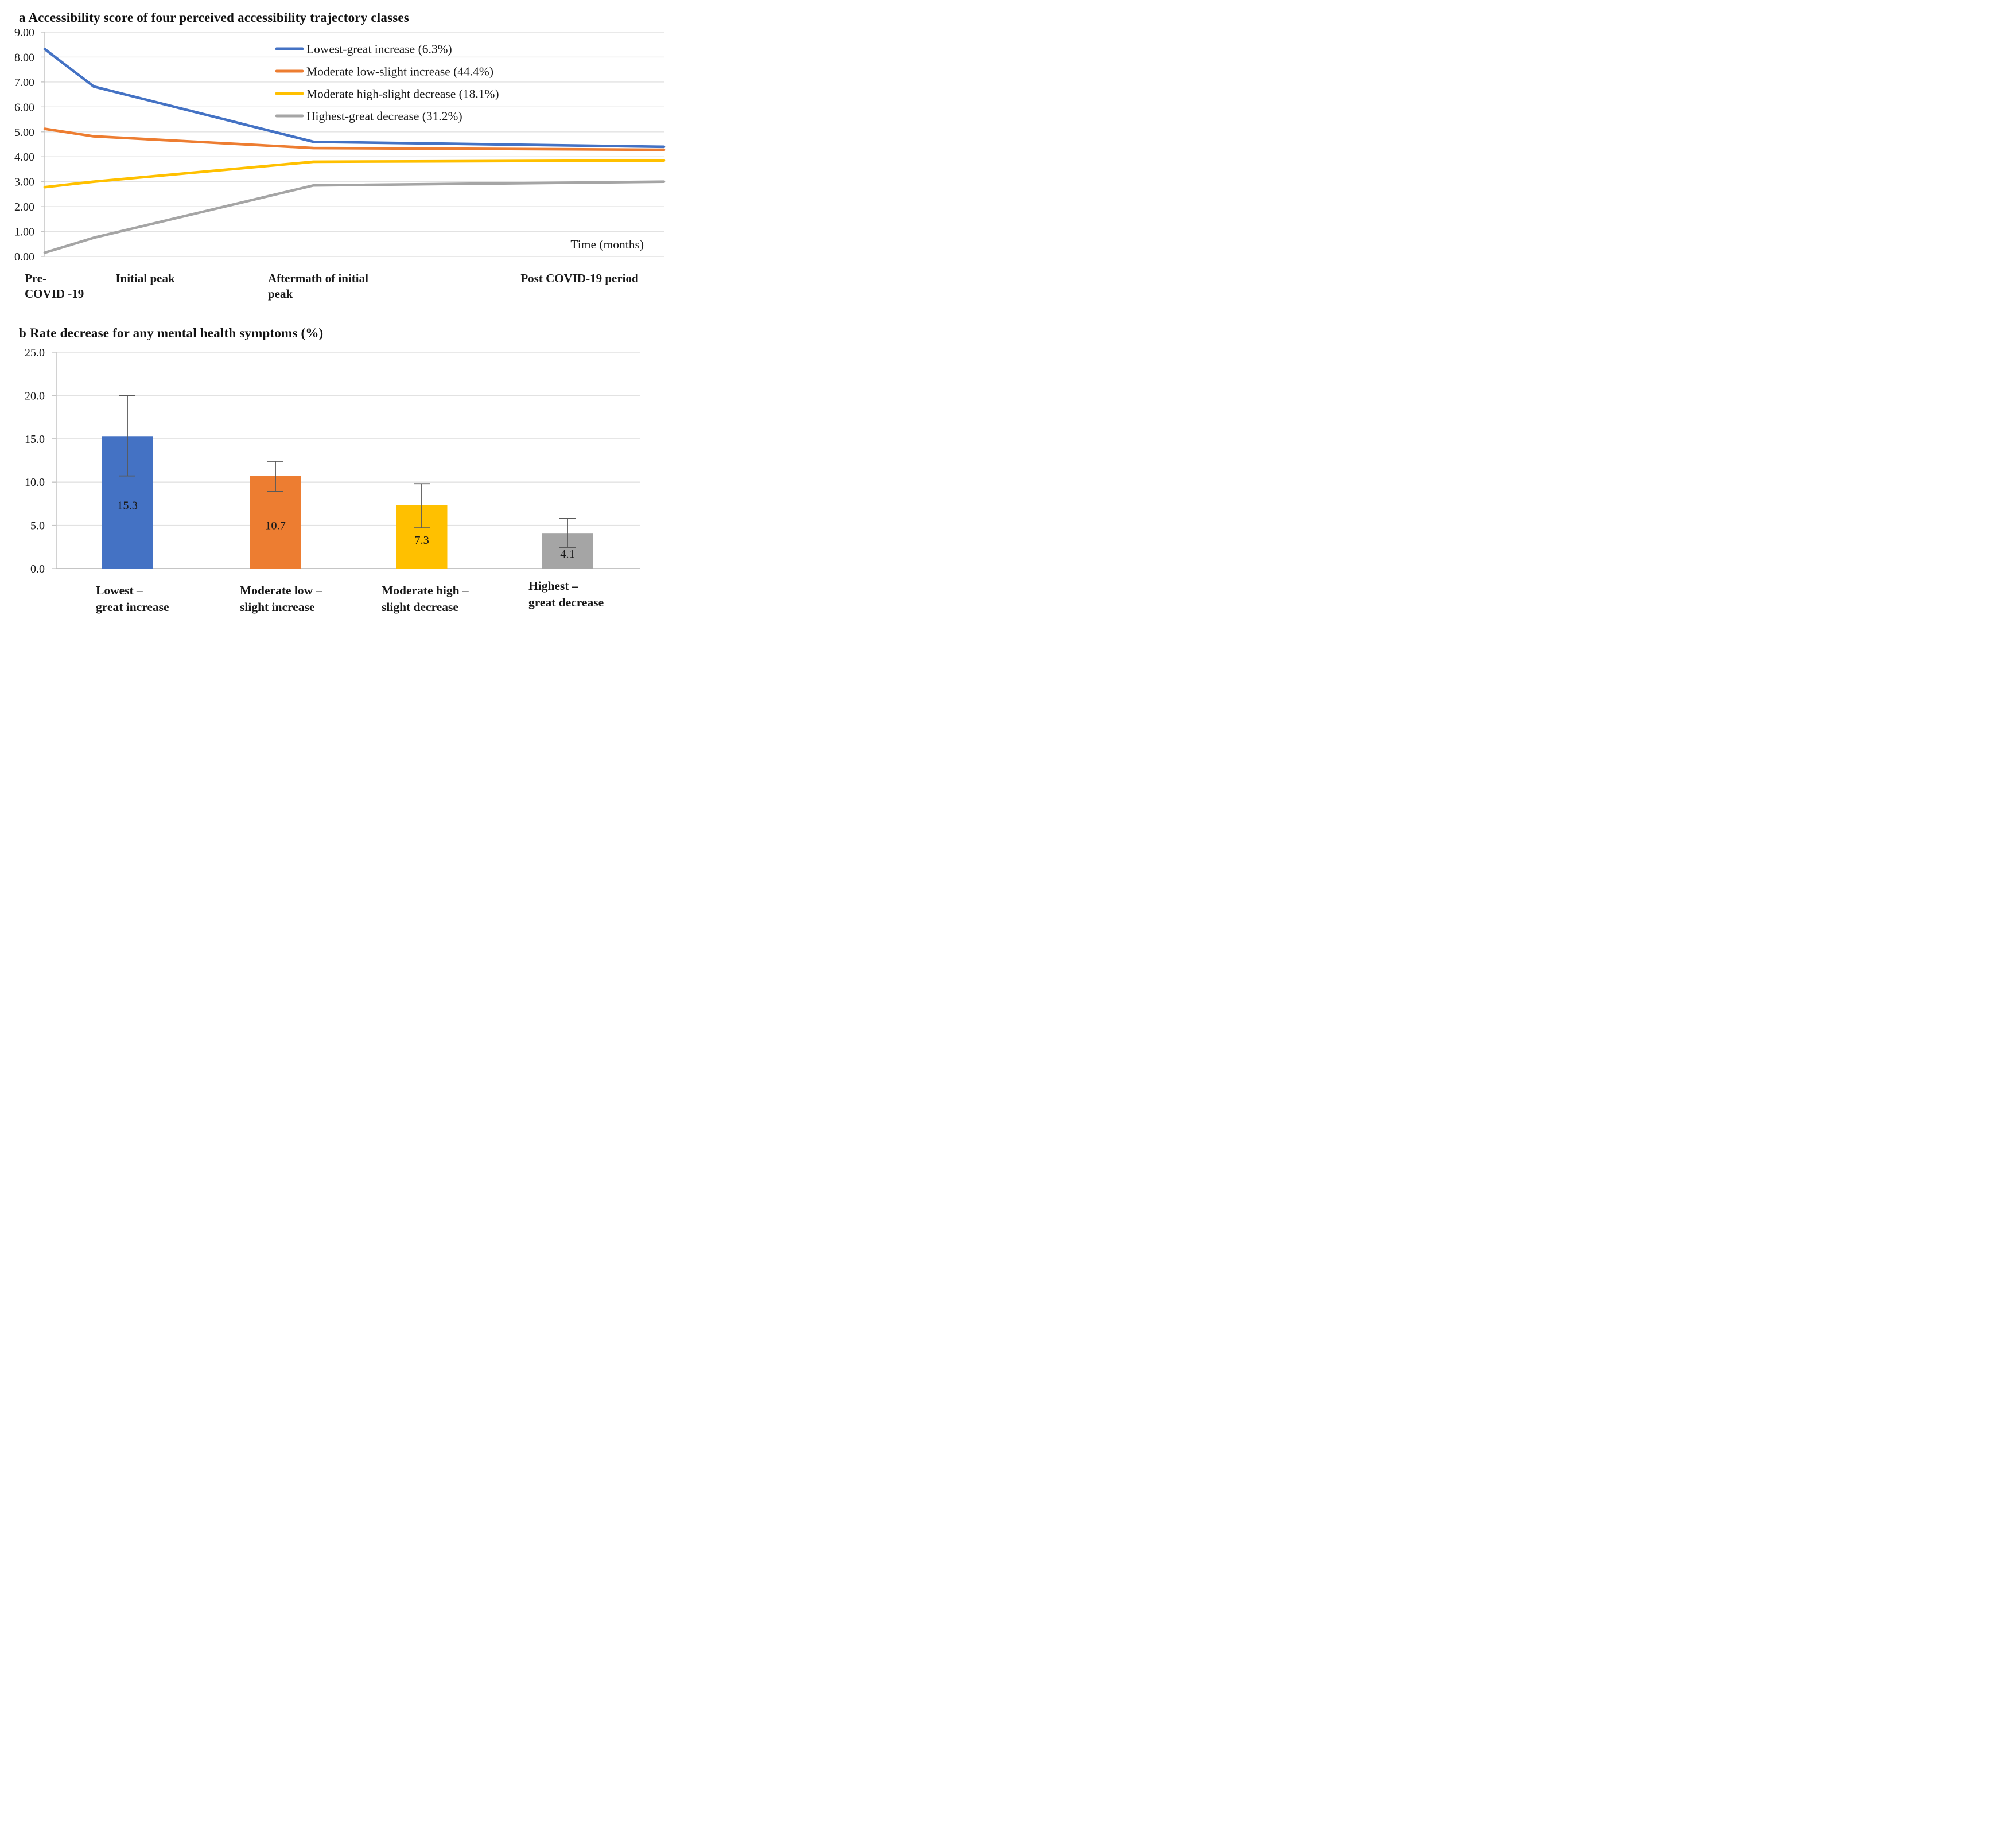 This screenshot has height=1848, width=2006. What do you see at coordinates (281, 590) in the screenshot?
I see `x-category-label: Moderate low –` at bounding box center [281, 590].